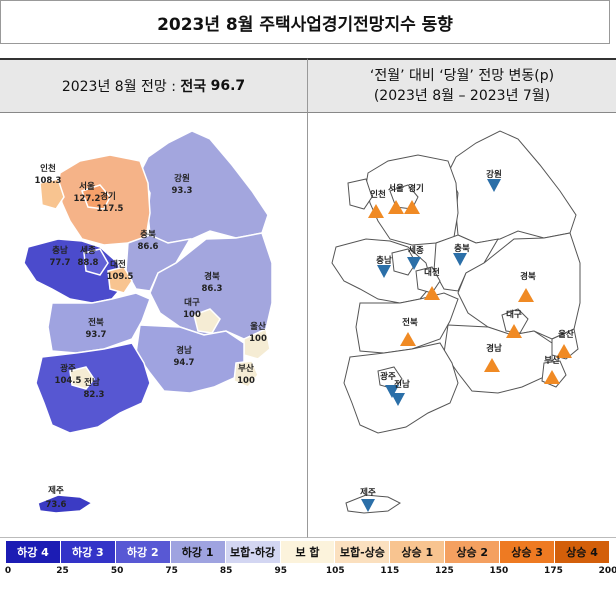 The height and width of the screenshot is (598, 616). Describe the element at coordinates (390, 571) in the screenshot. I see `scale-tick-label: 115` at that location.